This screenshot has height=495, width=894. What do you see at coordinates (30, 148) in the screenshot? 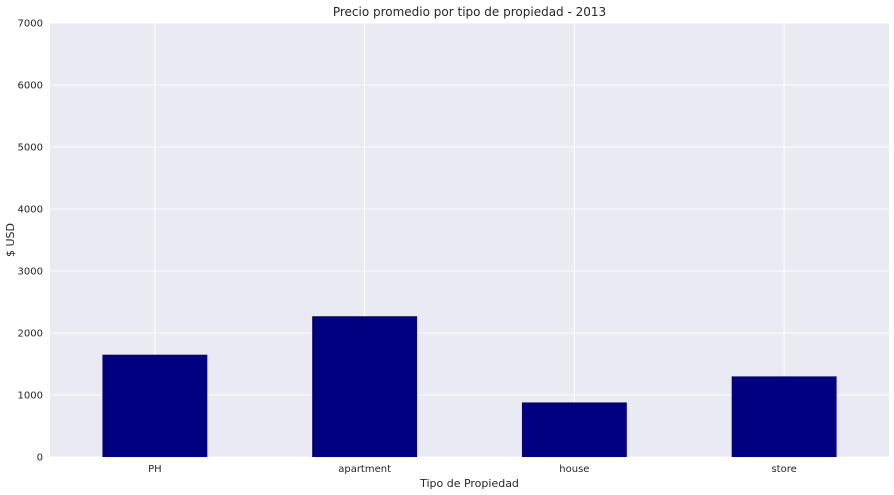
I see `y-tick-label: 5000` at bounding box center [30, 148].